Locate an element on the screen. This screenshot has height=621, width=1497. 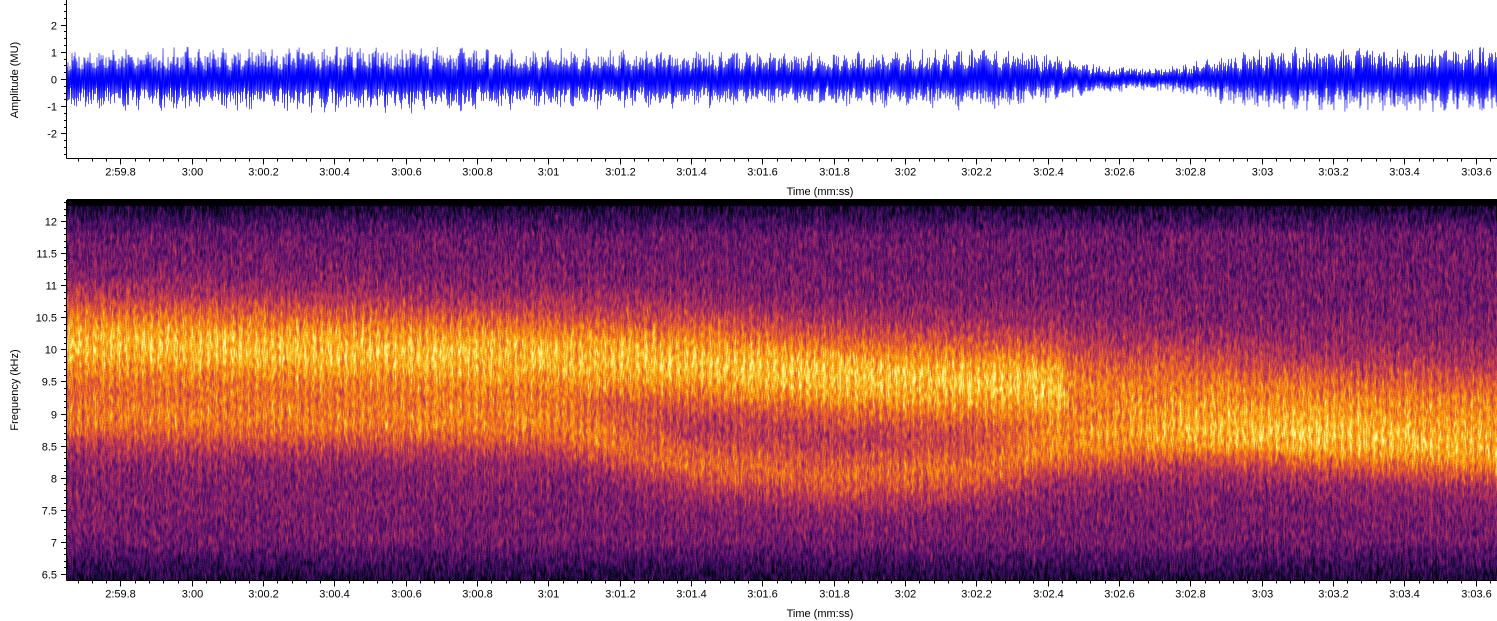
spectrogram-x-tick-label: 3:00.6 is located at coordinates (406, 595).